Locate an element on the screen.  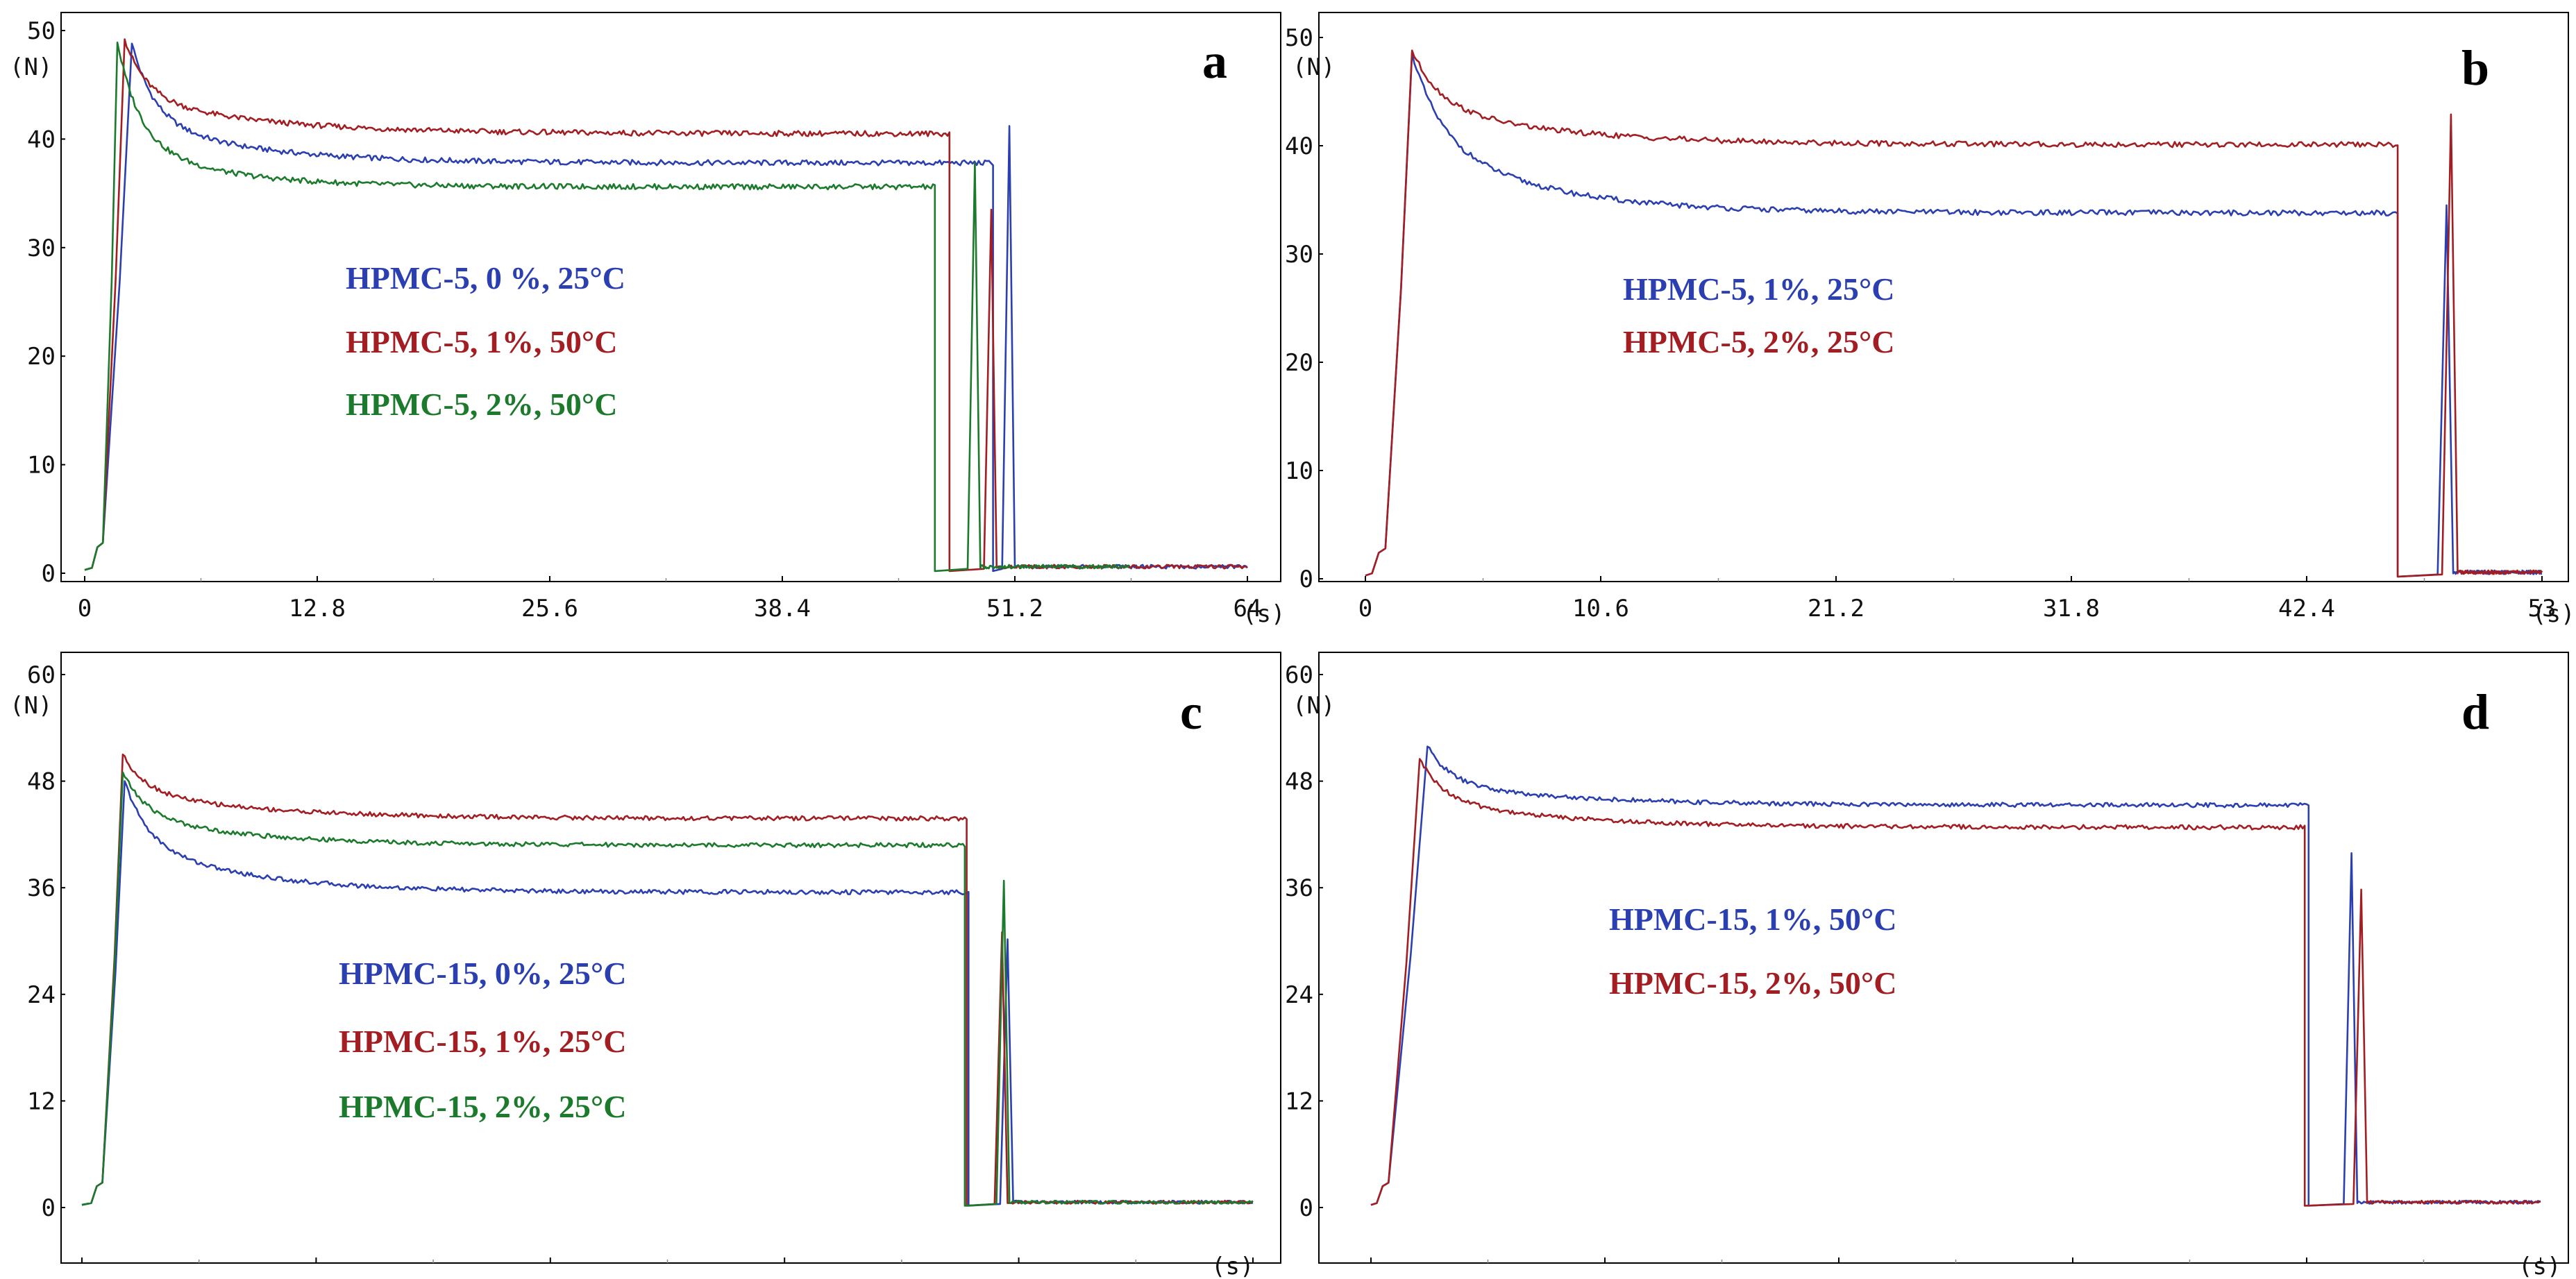
panel-a-legend-label: HPMC-5, 0 %, 25°C is located at coordinates (485, 278).